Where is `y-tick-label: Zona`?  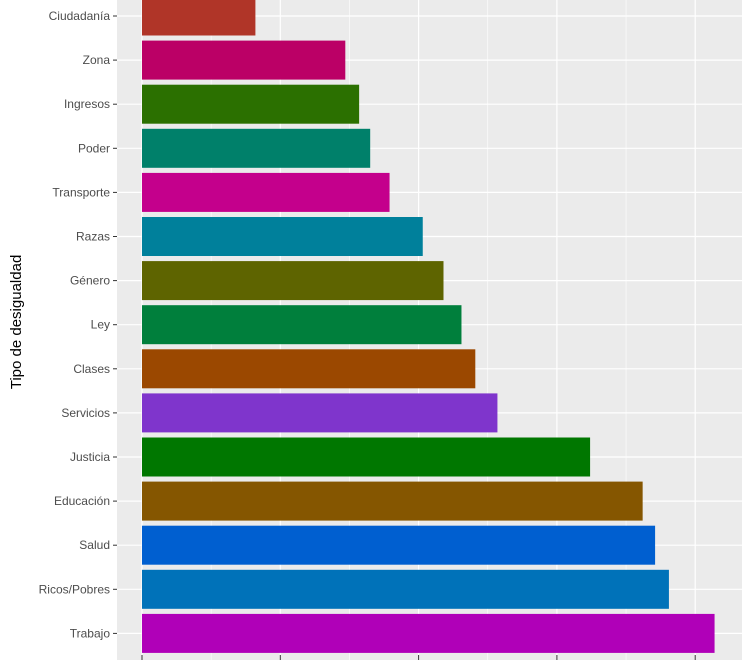 y-tick-label: Zona is located at coordinates (97, 60).